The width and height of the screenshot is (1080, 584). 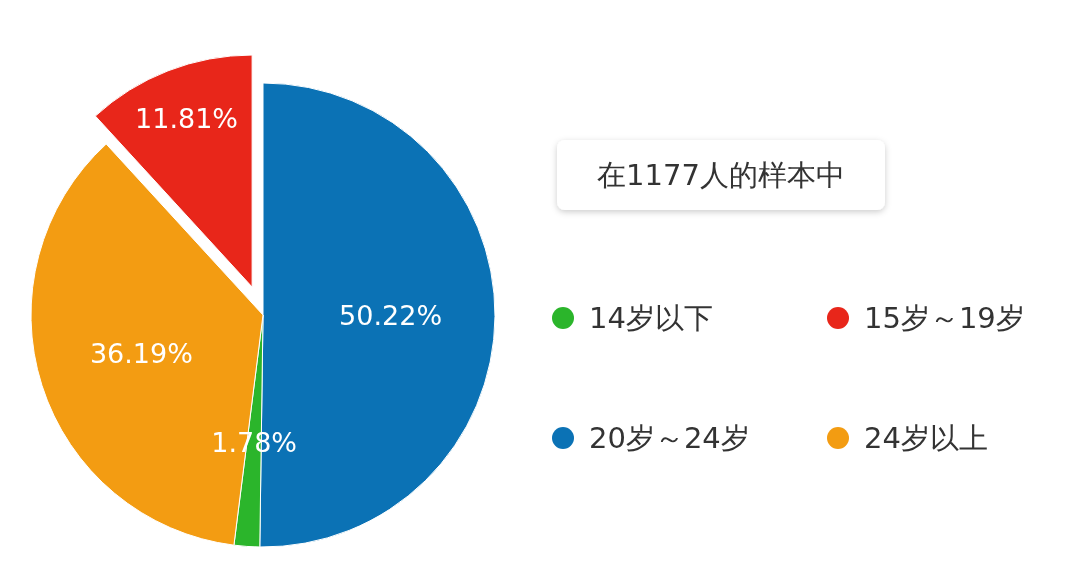 I want to click on legend-label: 20岁～24岁, so click(x=669, y=438).